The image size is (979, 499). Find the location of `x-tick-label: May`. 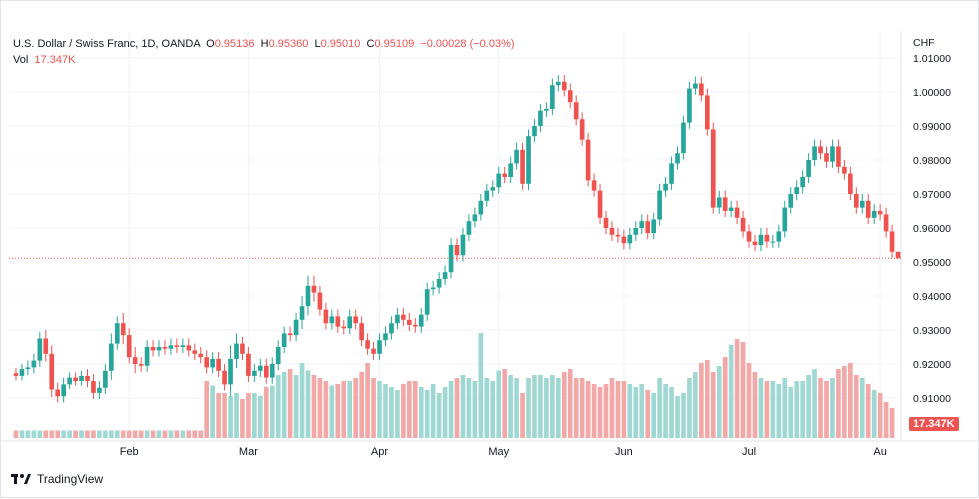

x-tick-label: May is located at coordinates (498, 452).